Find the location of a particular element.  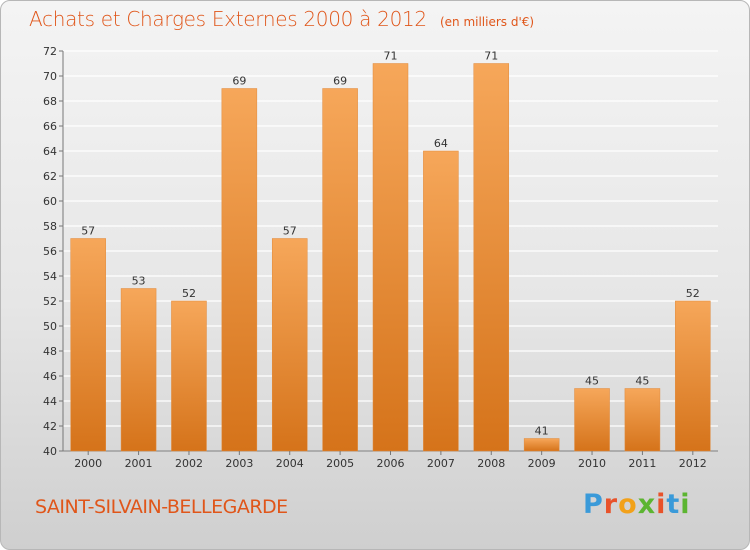

y-tick-label: 52 is located at coordinates (50, 301).